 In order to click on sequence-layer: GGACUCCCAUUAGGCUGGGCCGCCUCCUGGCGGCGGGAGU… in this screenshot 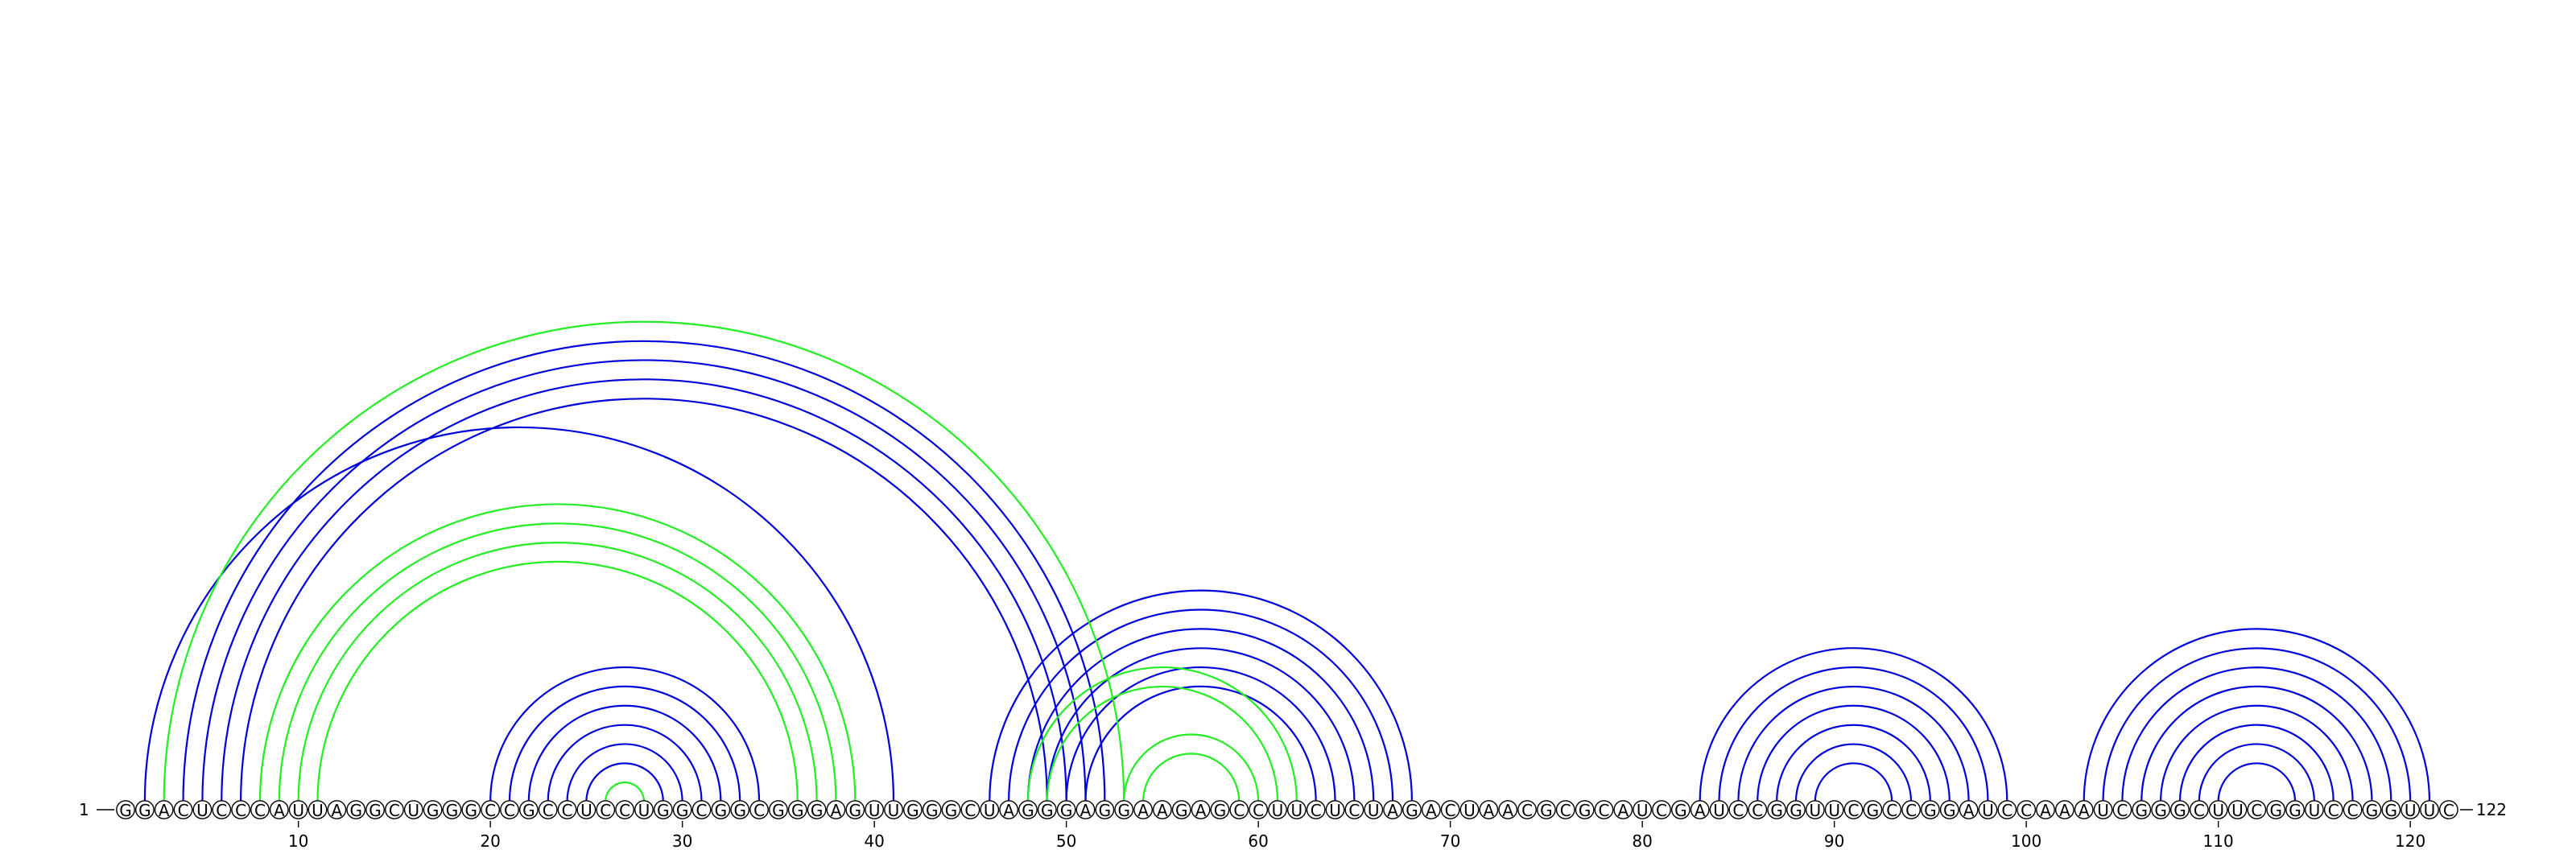, I will do `click(1287, 811)`.